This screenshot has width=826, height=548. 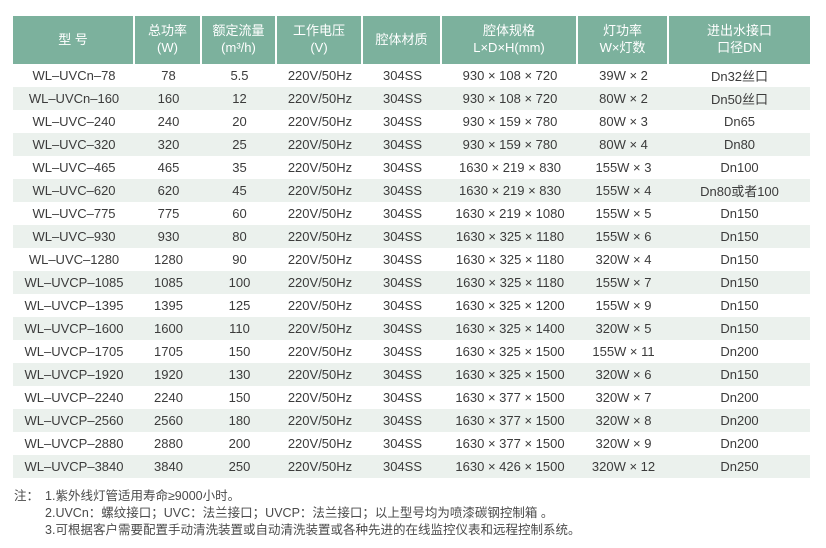 What do you see at coordinates (168, 75) in the screenshot?
I see `cell-total-power: 78` at bounding box center [168, 75].